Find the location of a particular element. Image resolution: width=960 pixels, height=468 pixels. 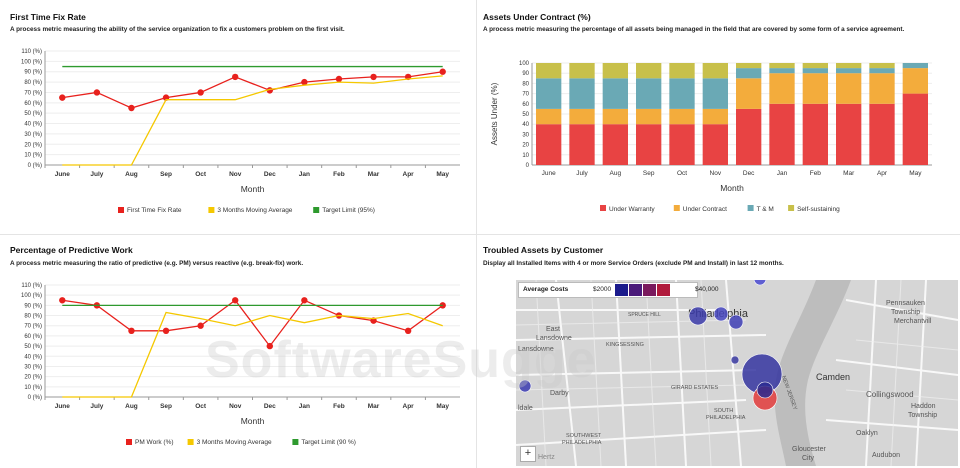

map-label: Collingswood is located at coordinates (890, 394).